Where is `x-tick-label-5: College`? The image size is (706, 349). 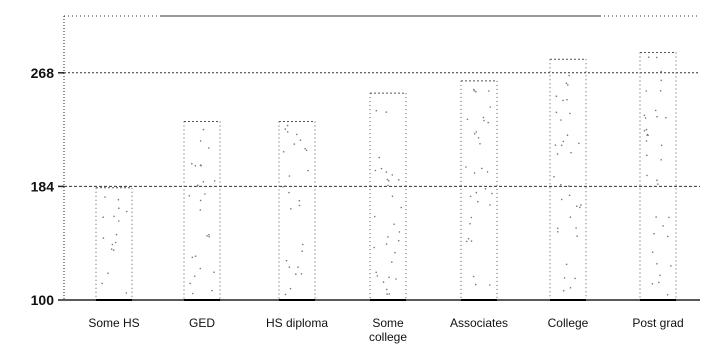 x-tick-label-5: College is located at coordinates (568, 323).